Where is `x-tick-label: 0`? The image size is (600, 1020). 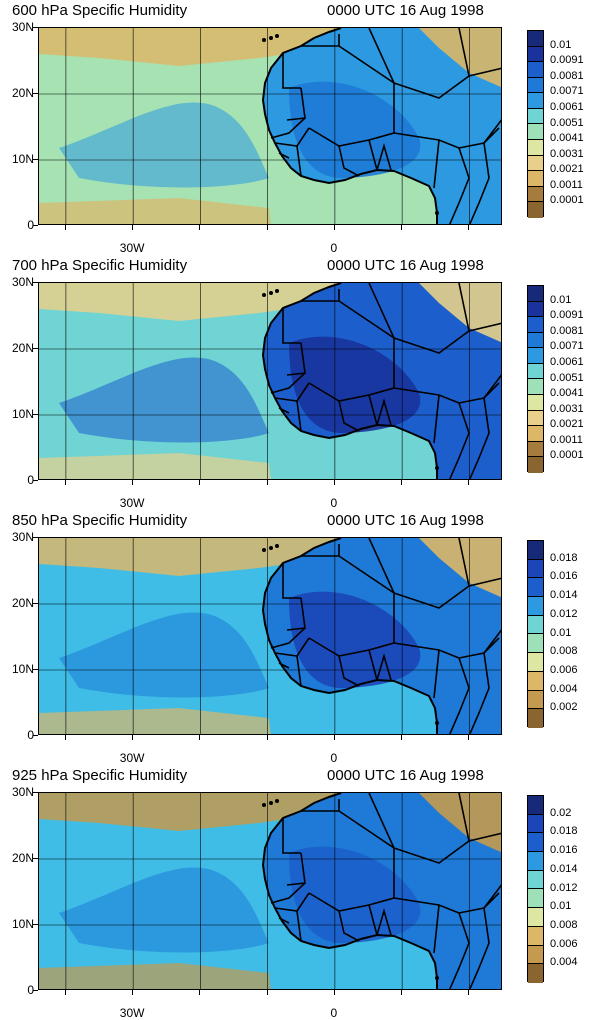 x-tick-label: 0 is located at coordinates (334, 758).